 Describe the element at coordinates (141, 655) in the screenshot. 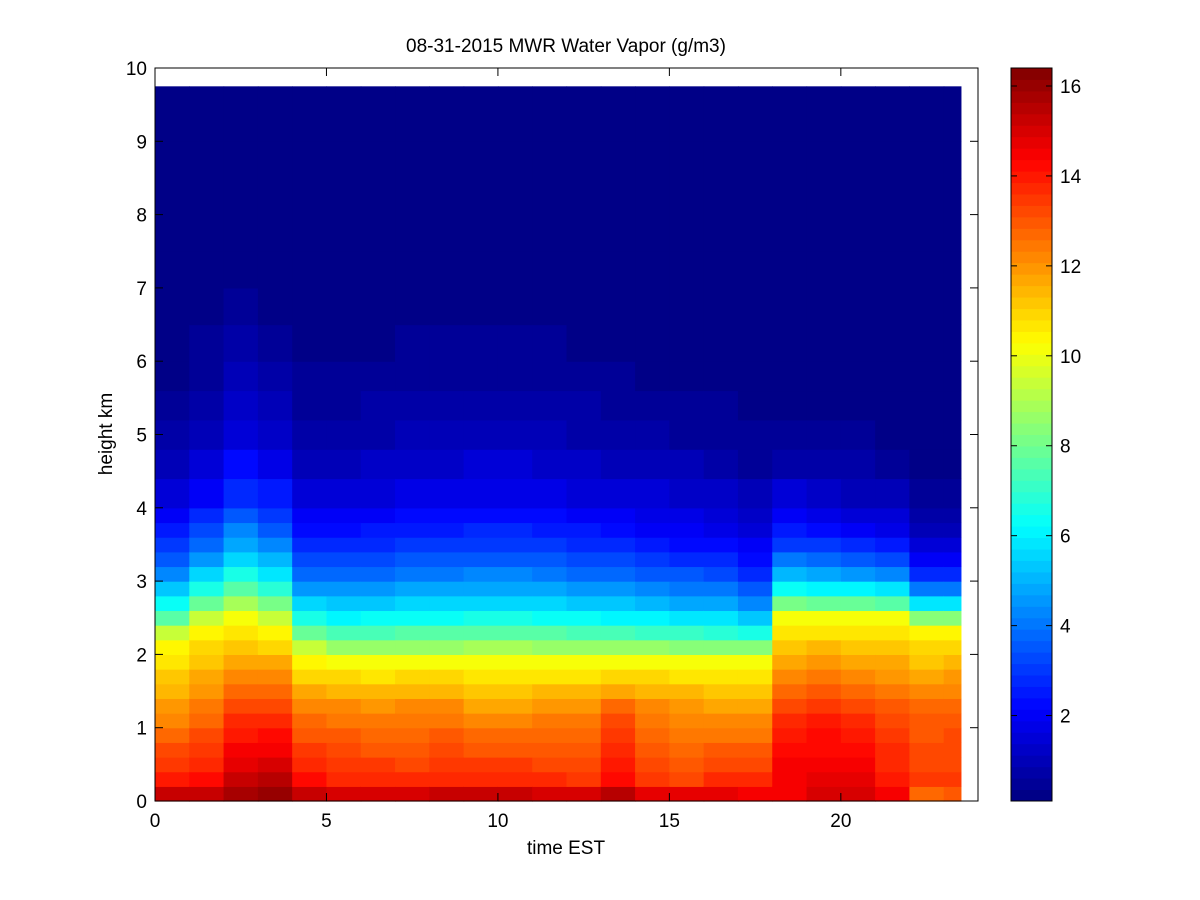

I see `y-tick-label: 2` at that location.